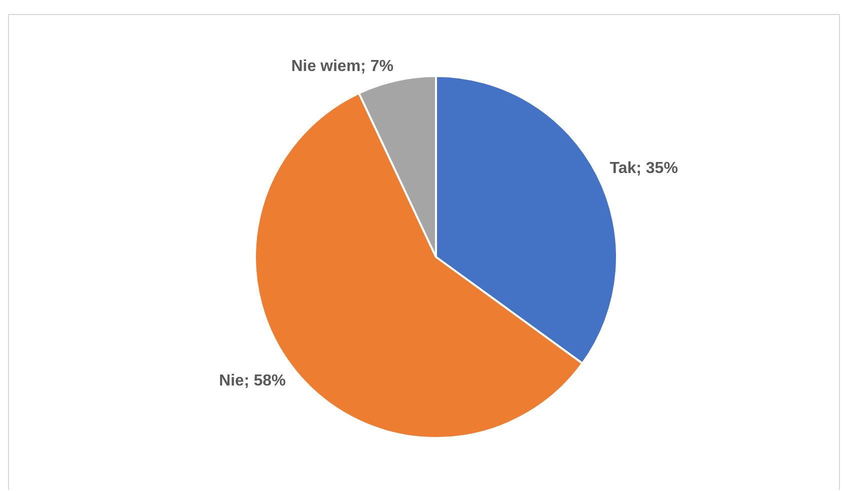 The height and width of the screenshot is (491, 849). I want to click on slice-label: Nie; 58%, so click(252, 381).